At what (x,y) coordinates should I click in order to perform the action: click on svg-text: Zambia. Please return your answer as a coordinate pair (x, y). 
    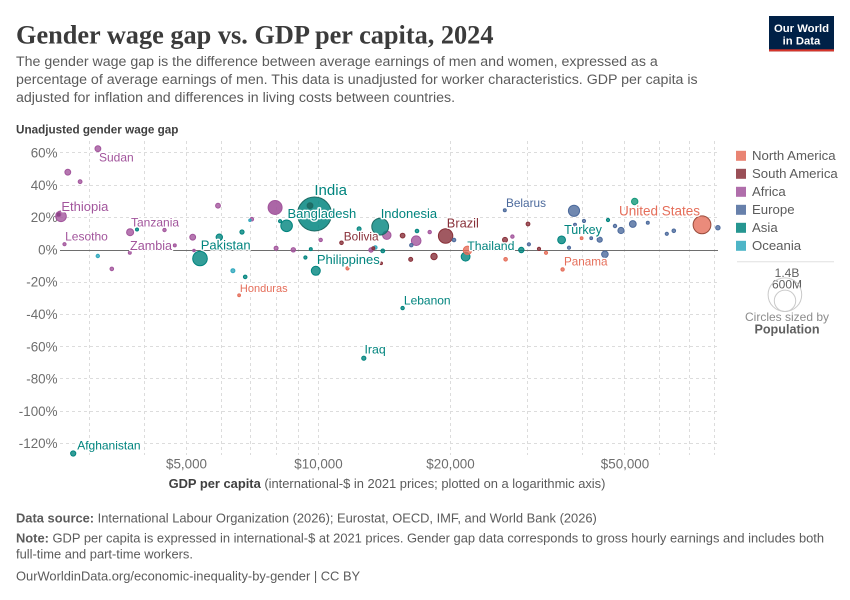
    Looking at the image, I should click on (151, 246).